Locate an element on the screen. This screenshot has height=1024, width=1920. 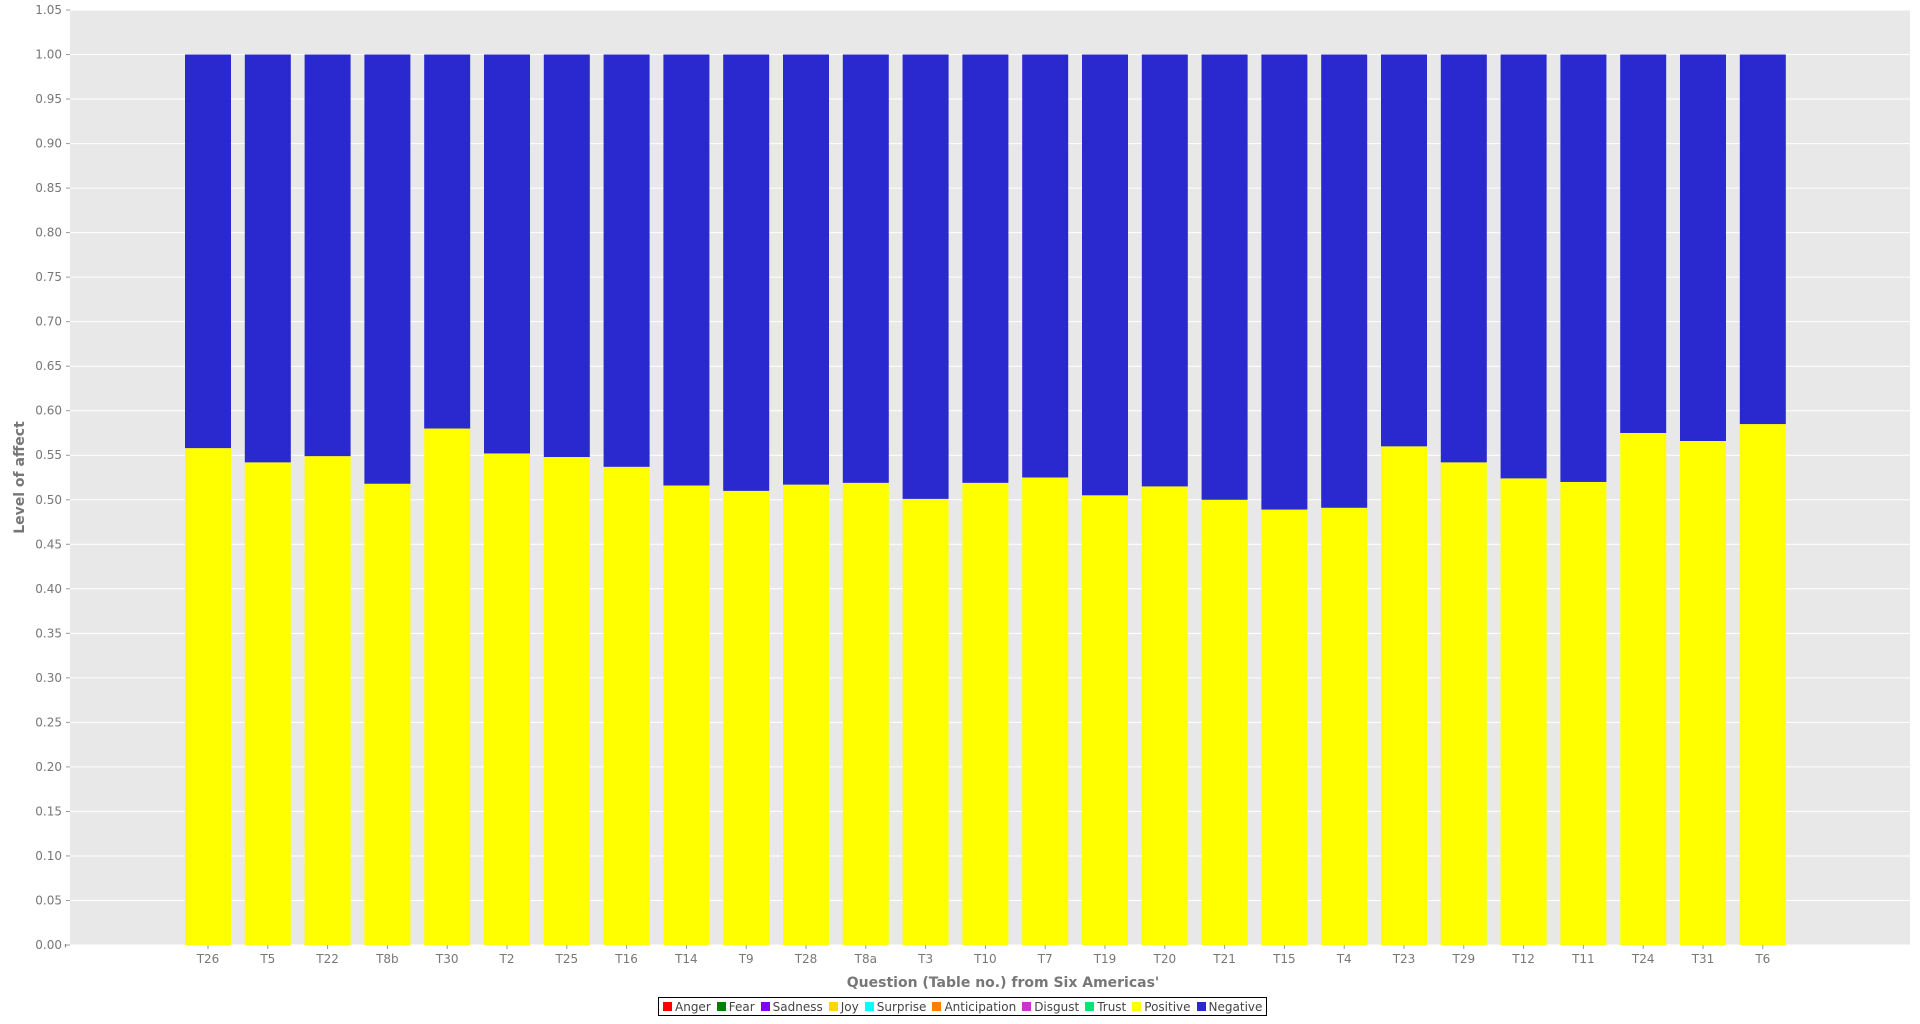
x-tick-label: T10 is located at coordinates (985, 959).